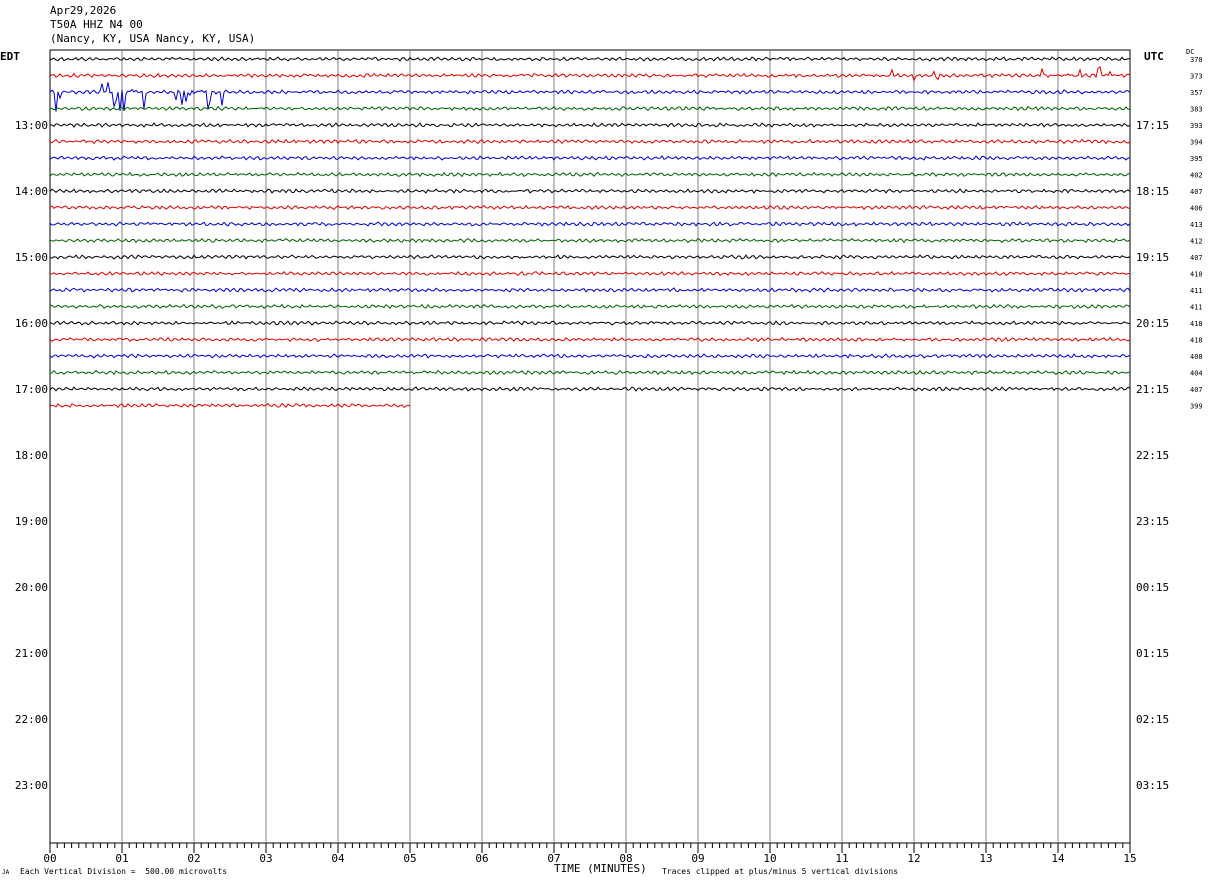  What do you see at coordinates (1196, 110) in the screenshot?
I see `dc-offset-label: 383` at bounding box center [1196, 110].